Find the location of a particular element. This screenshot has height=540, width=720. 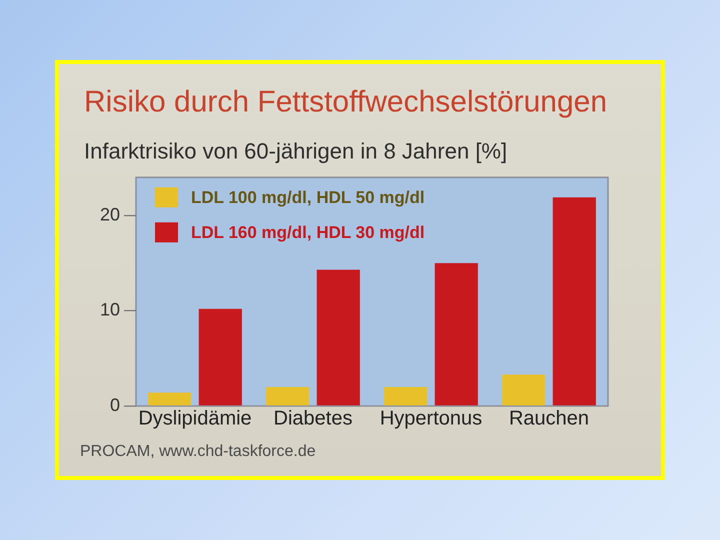

y-tick-label: 0 is located at coordinates (115, 404).